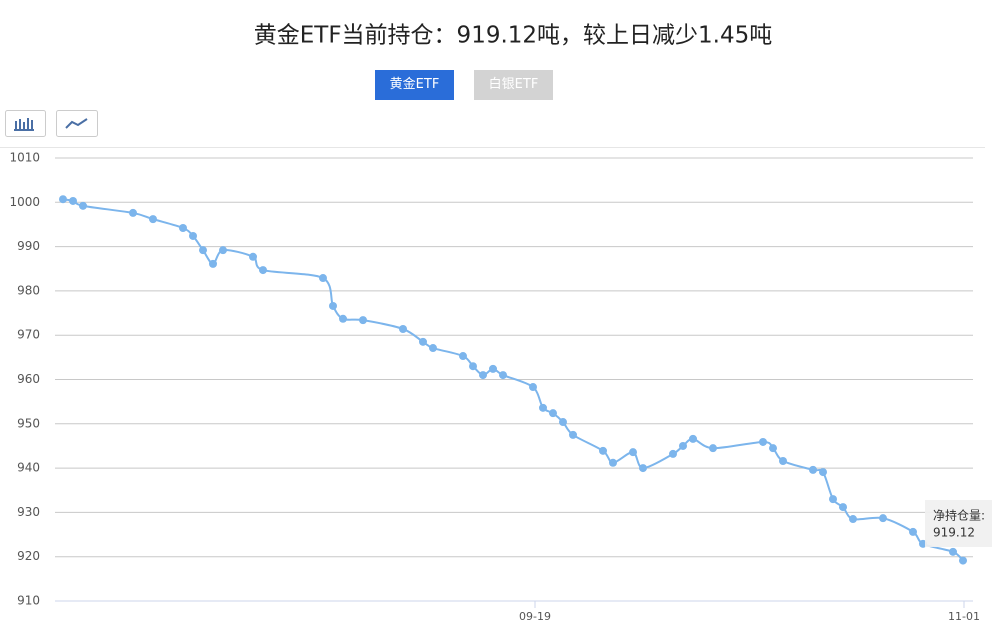  I want to click on tab-silver: 白银ETF, so click(513, 85).